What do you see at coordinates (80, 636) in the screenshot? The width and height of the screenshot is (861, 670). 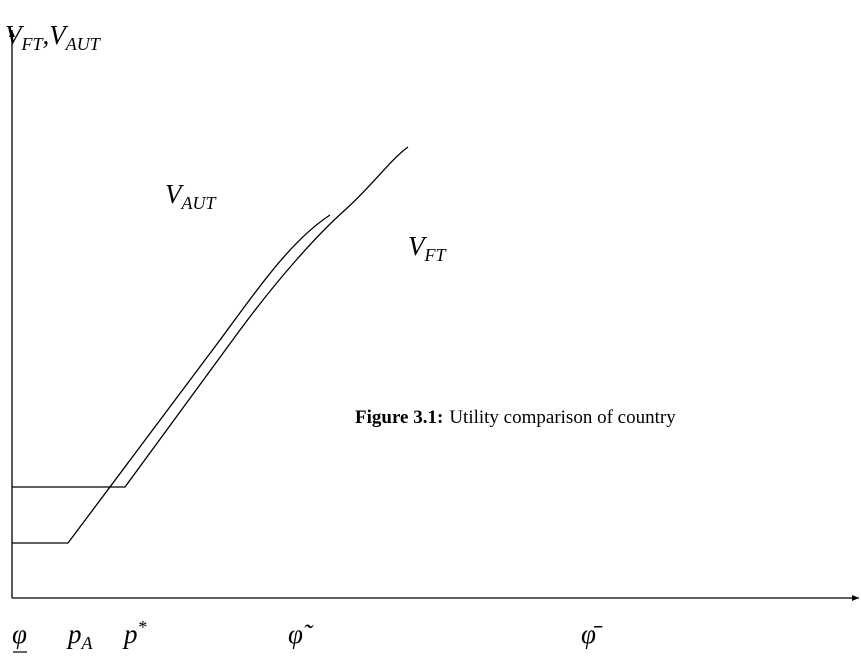 I see `x-label: pA` at bounding box center [80, 636].